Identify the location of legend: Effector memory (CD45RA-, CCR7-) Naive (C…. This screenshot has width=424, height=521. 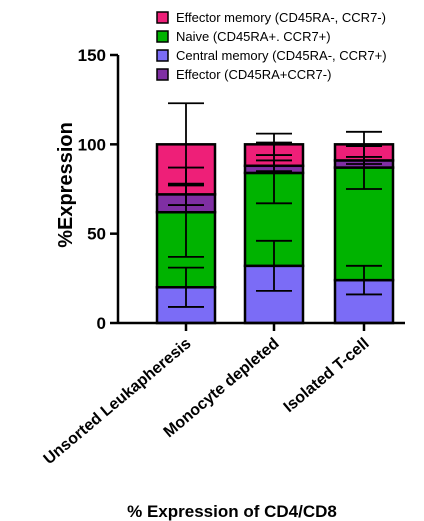
(271, 46).